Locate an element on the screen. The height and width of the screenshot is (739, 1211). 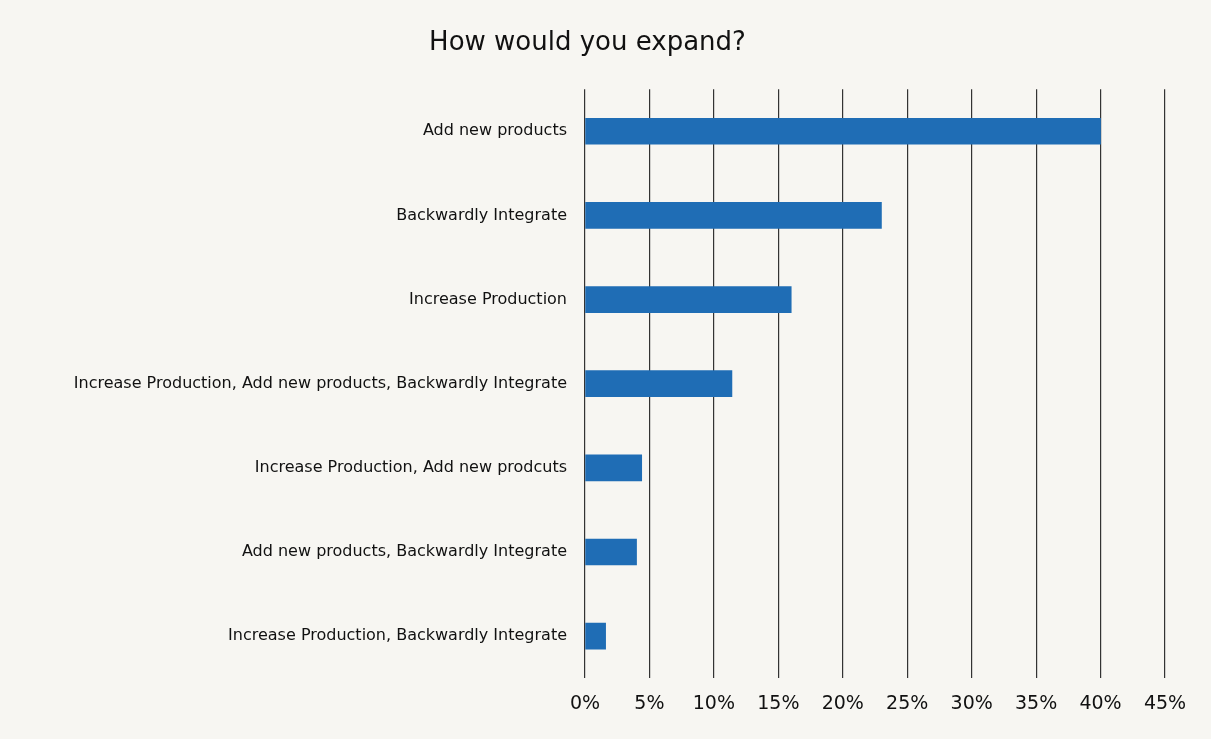
x-tick-label: 25% is located at coordinates (907, 701).